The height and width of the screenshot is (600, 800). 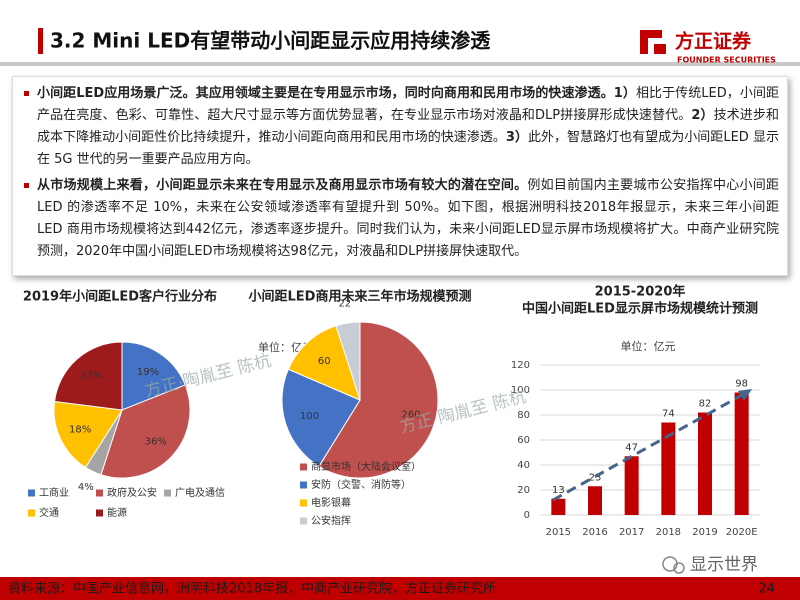 I want to click on legend-label: 广电及通信, so click(x=200, y=492).